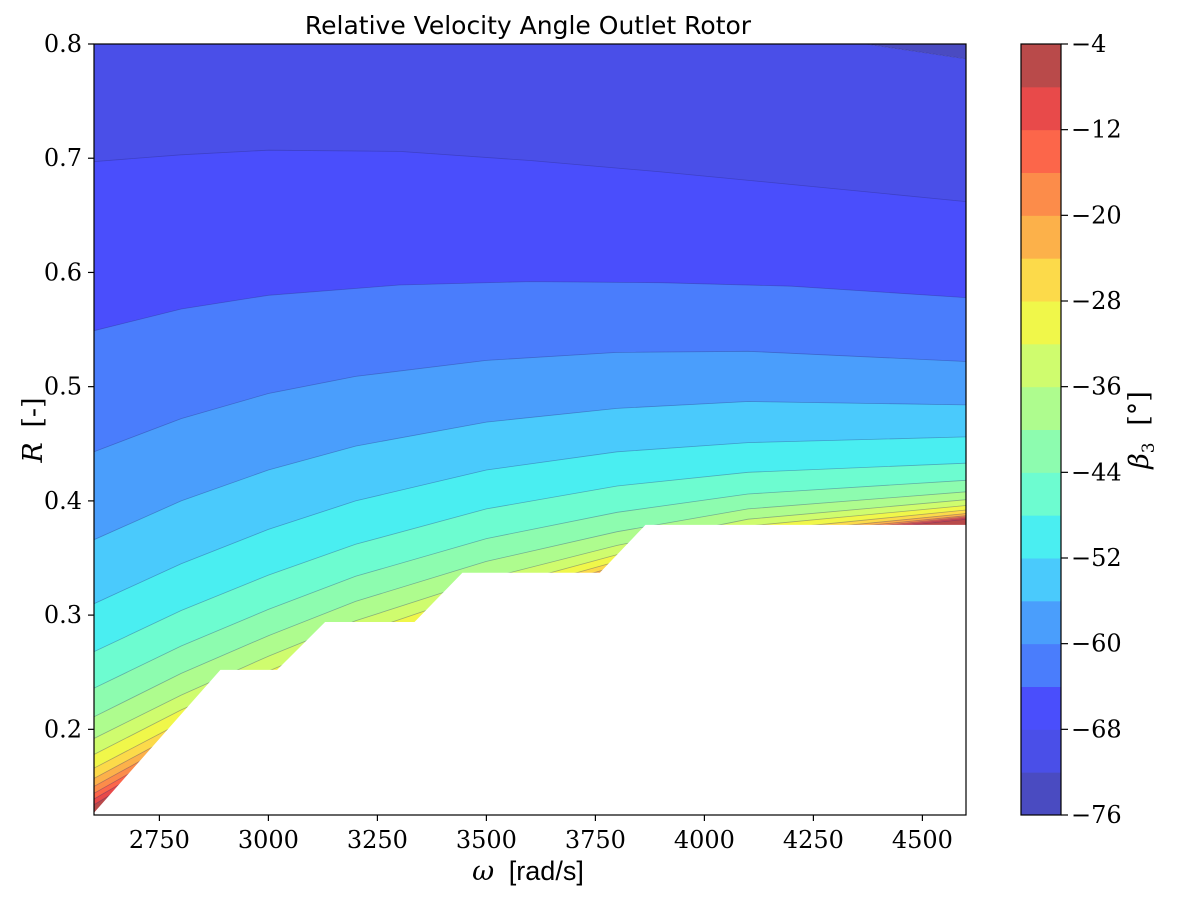 This screenshot has width=1200, height=900. I want to click on x-tick-label: 3250, so click(377, 840).